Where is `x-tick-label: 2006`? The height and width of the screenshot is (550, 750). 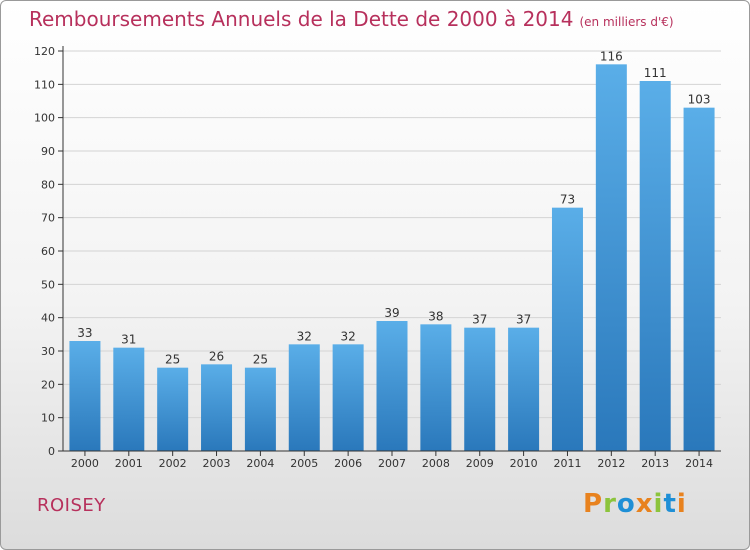
x-tick-label: 2006 is located at coordinates (348, 463).